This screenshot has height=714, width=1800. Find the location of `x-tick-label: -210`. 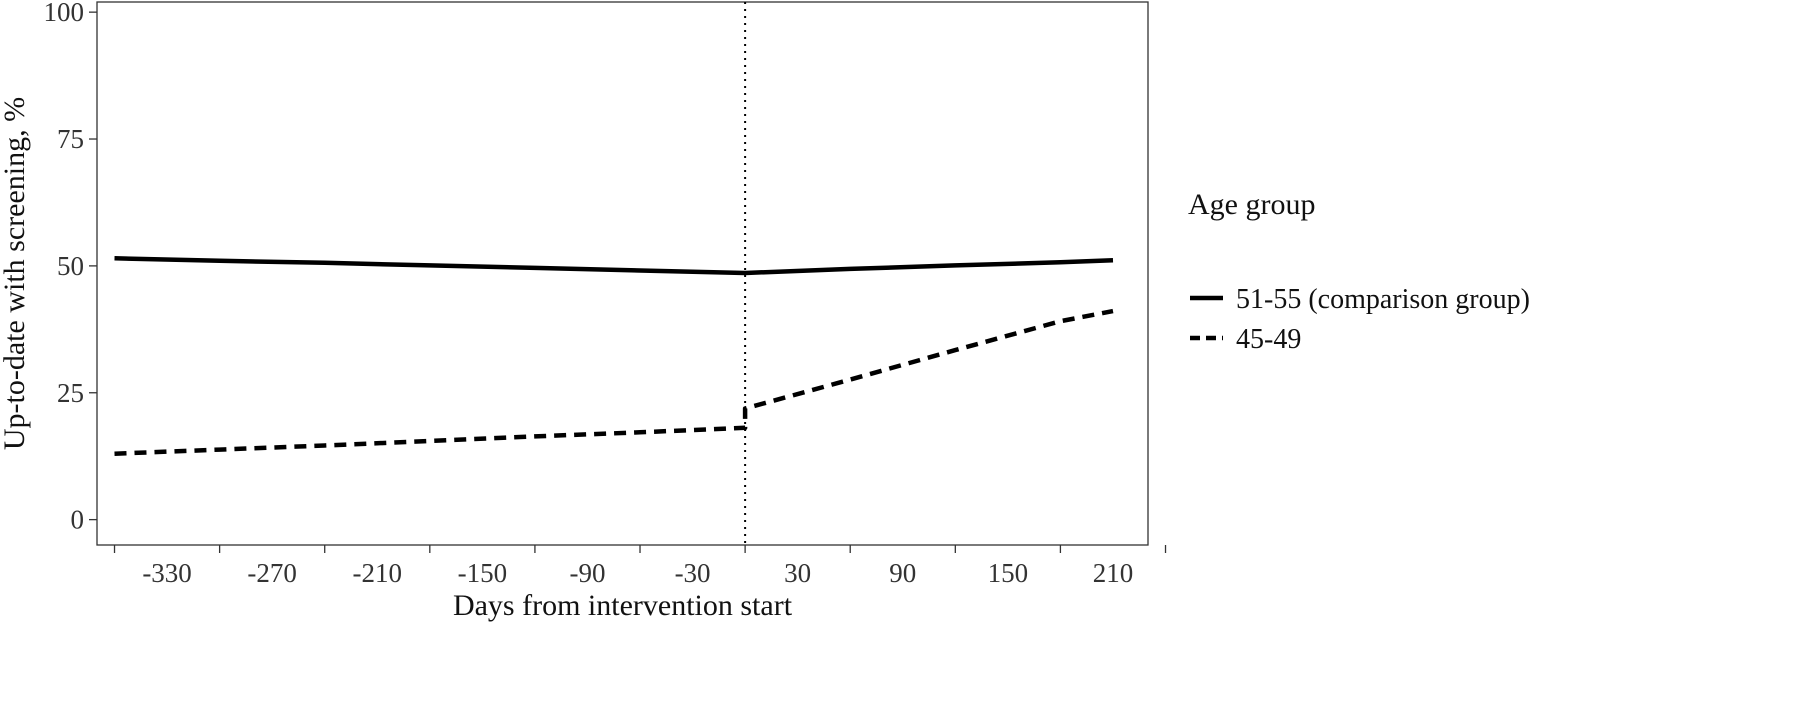

x-tick-label: -210 is located at coordinates (378, 573).